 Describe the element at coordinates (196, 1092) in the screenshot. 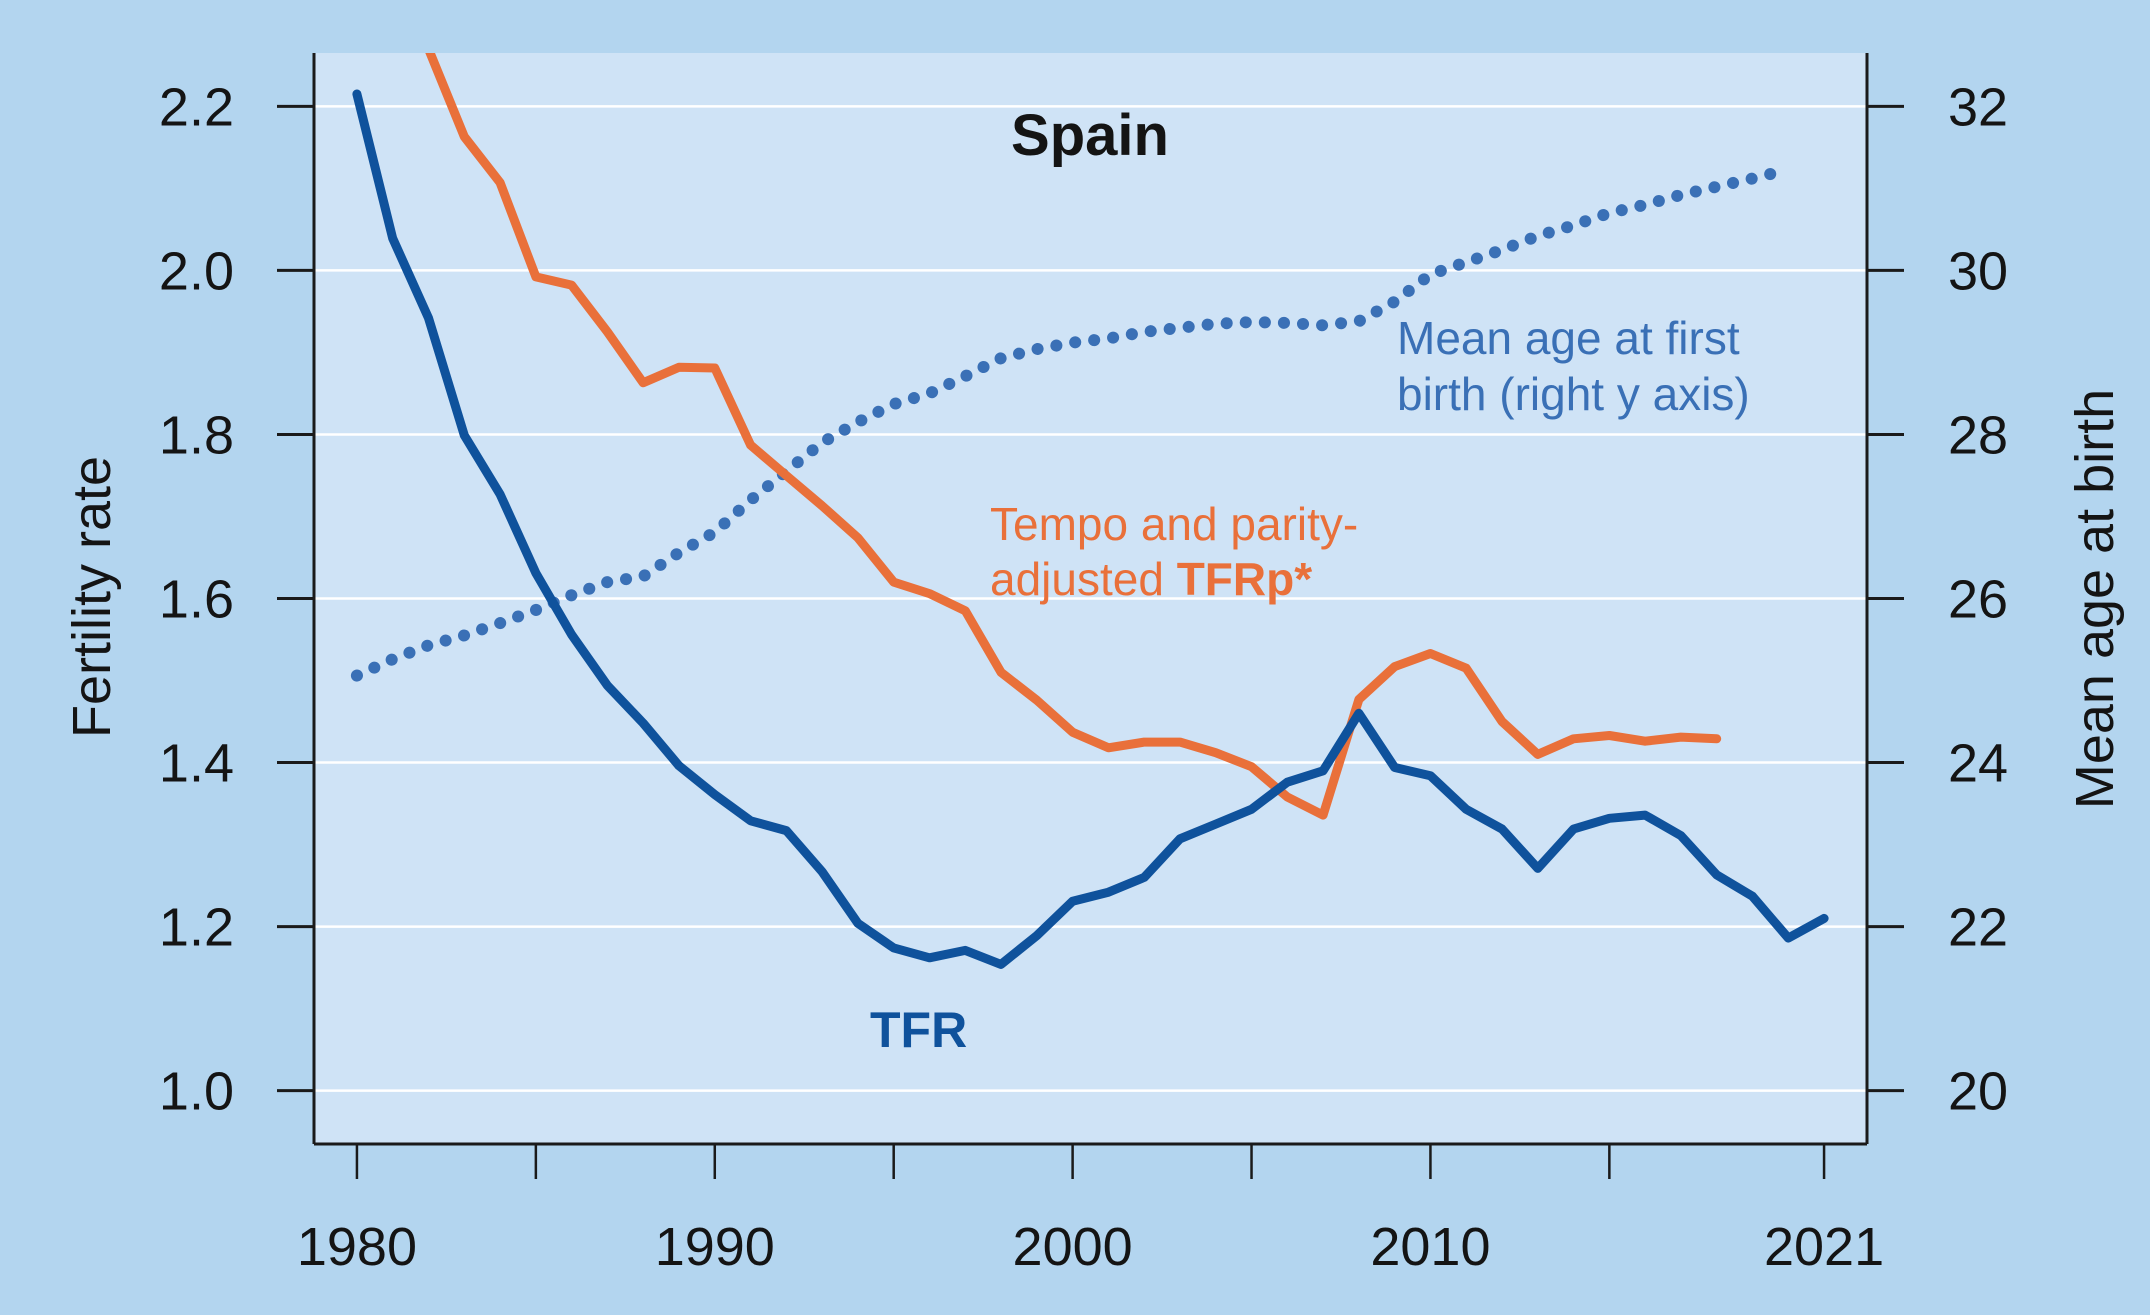

I see `y-tick-label: 1.0` at that location.